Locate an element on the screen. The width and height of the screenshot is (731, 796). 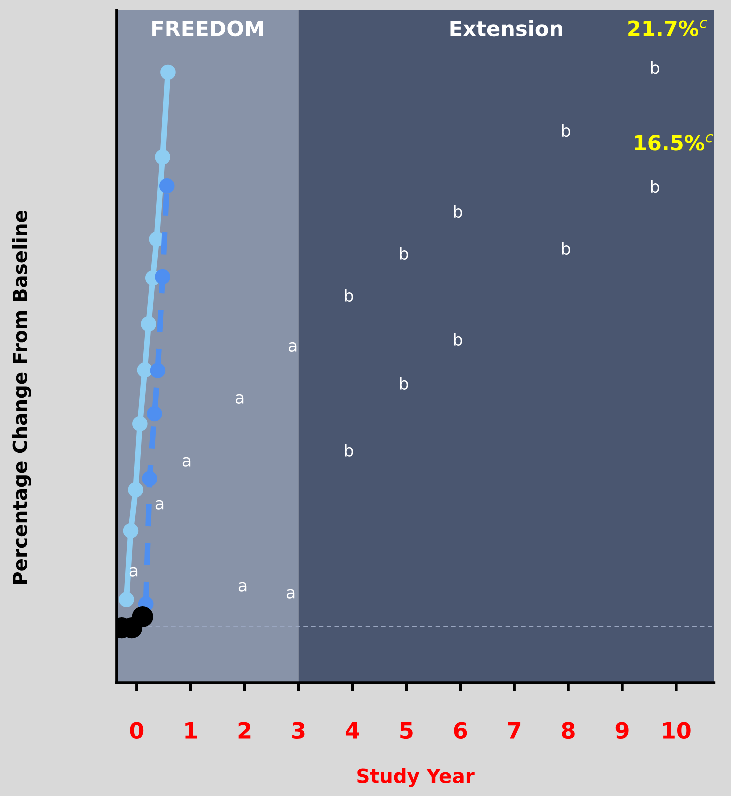
band-label: FREEDOM is located at coordinates (208, 28).